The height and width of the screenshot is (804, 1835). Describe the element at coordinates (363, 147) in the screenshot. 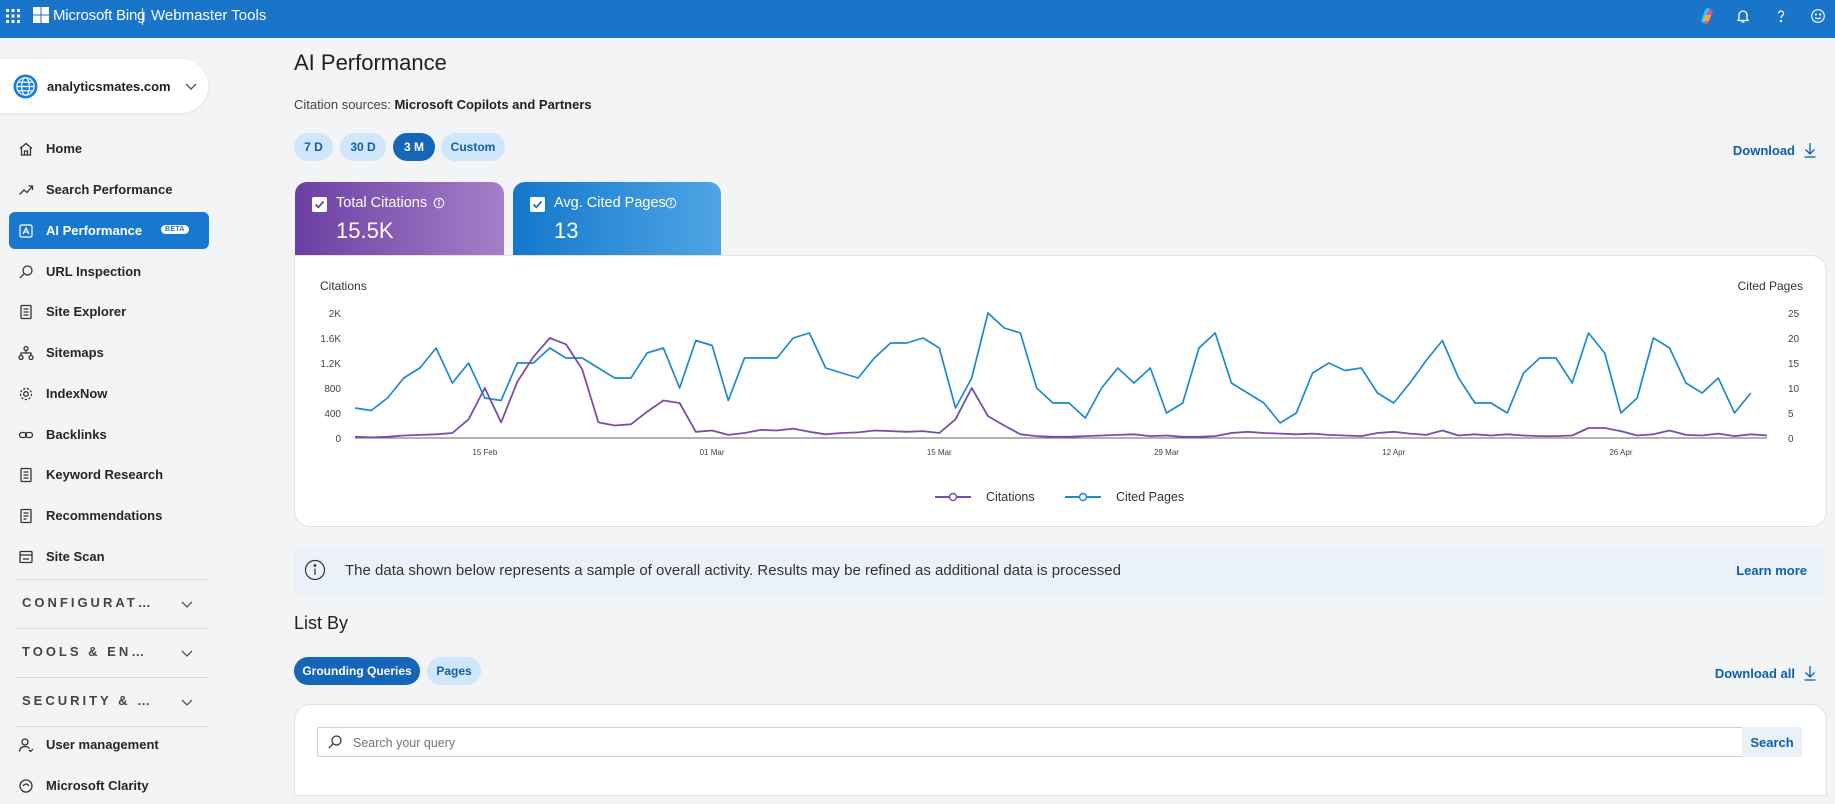

I see `range-30d-button: 30 D` at that location.